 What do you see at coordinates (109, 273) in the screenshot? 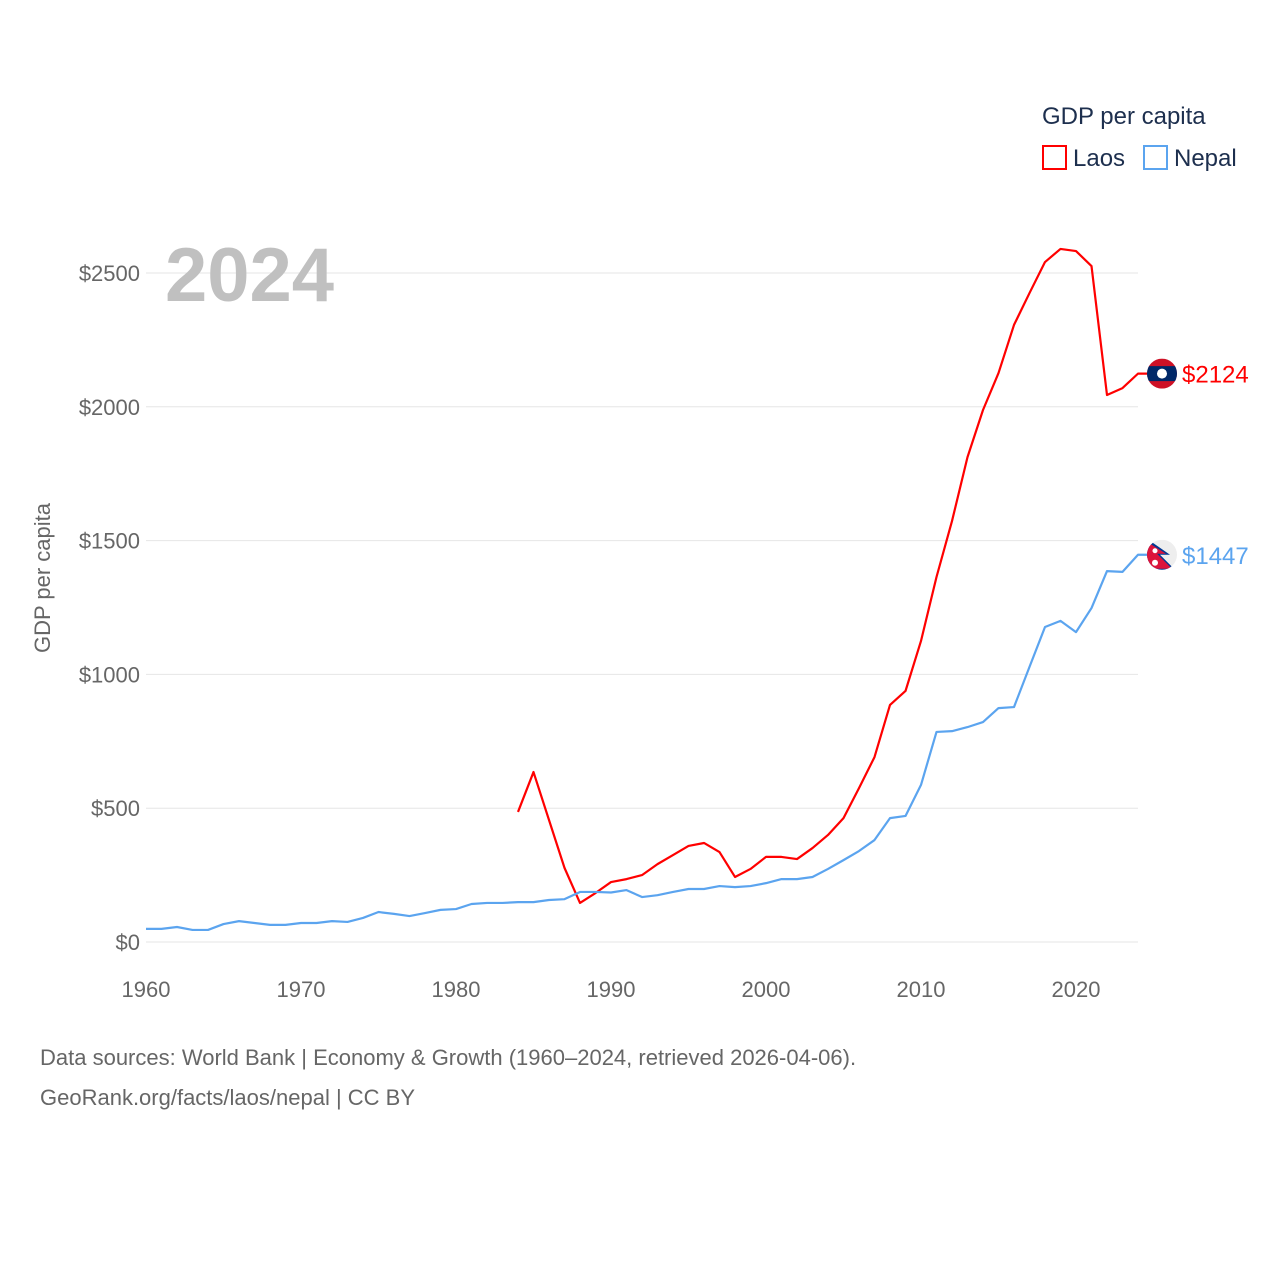
I see `y-tick-label: $2500` at bounding box center [109, 273].